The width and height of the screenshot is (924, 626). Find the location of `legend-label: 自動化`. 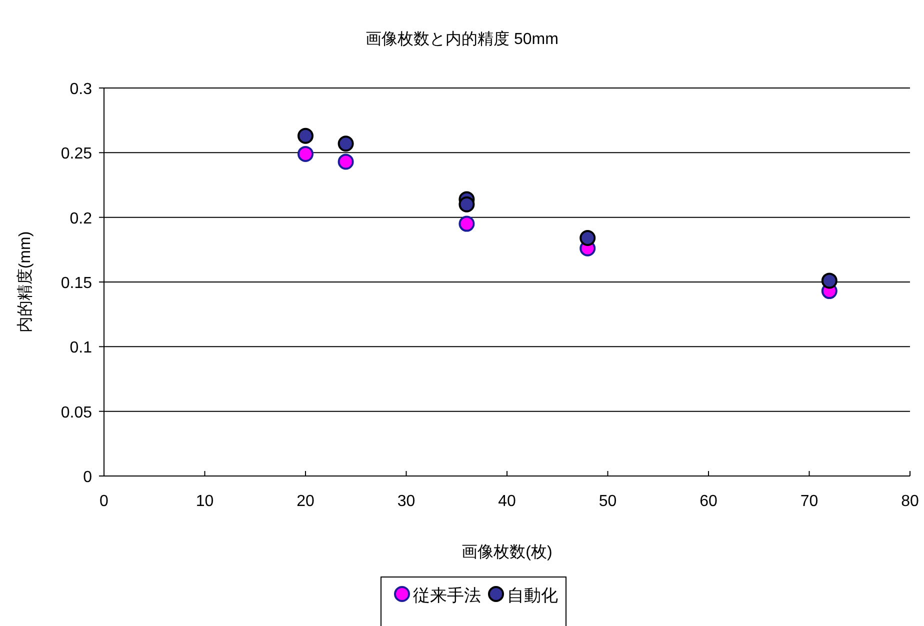

legend-label: 自動化 is located at coordinates (532, 595).